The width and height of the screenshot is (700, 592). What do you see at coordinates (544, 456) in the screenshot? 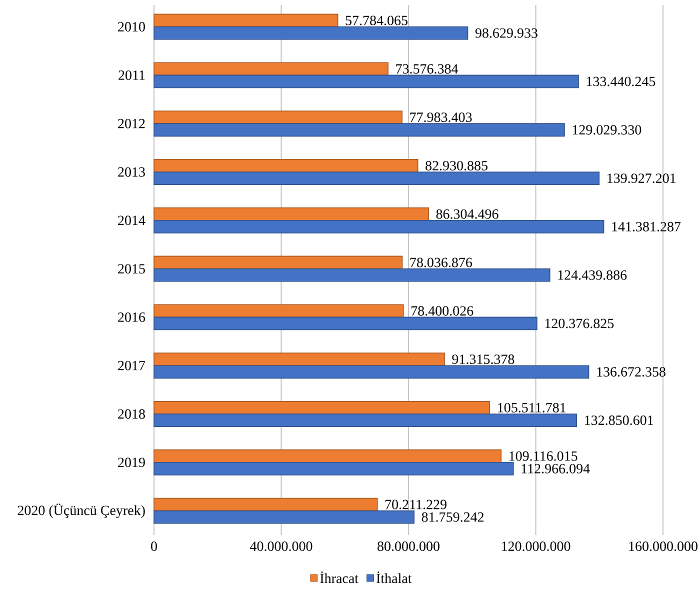
I see `data-label: 109.116.015` at bounding box center [544, 456].